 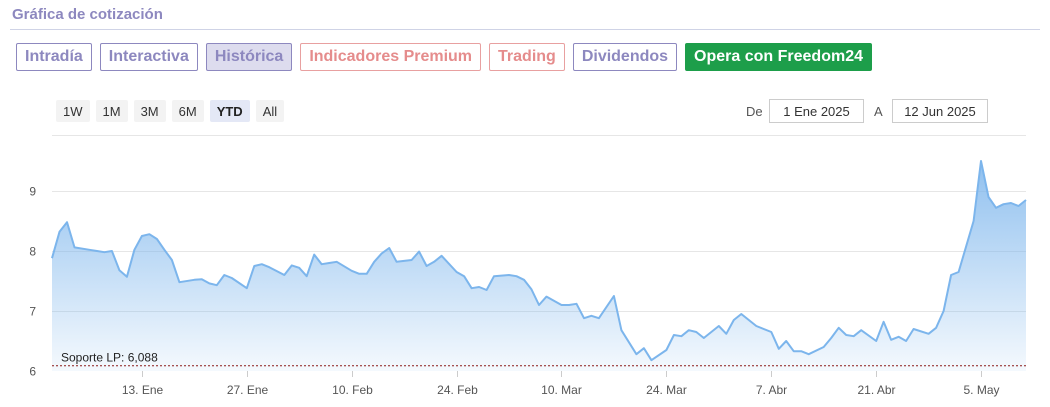 I want to click on tab-dividendos: Dividendos, so click(x=625, y=57).